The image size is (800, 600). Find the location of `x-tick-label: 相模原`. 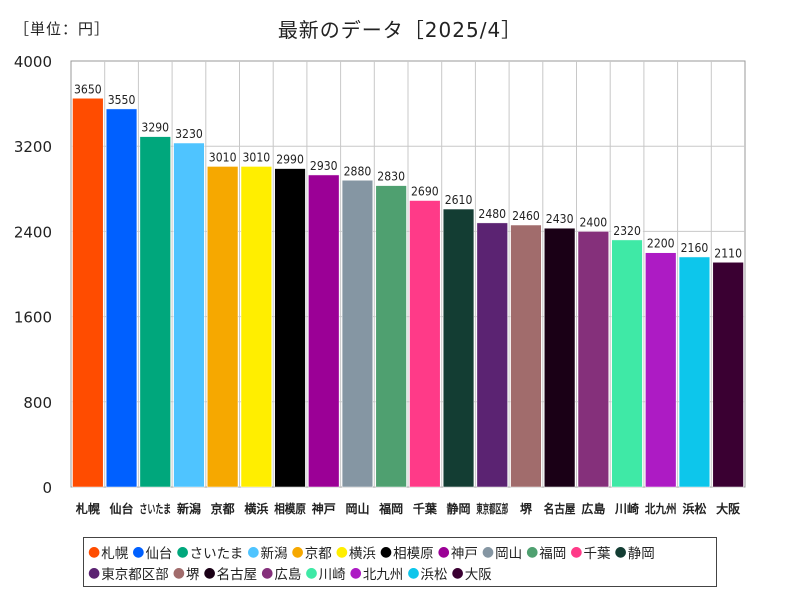

x-tick-label: 相模原 is located at coordinates (290, 508).